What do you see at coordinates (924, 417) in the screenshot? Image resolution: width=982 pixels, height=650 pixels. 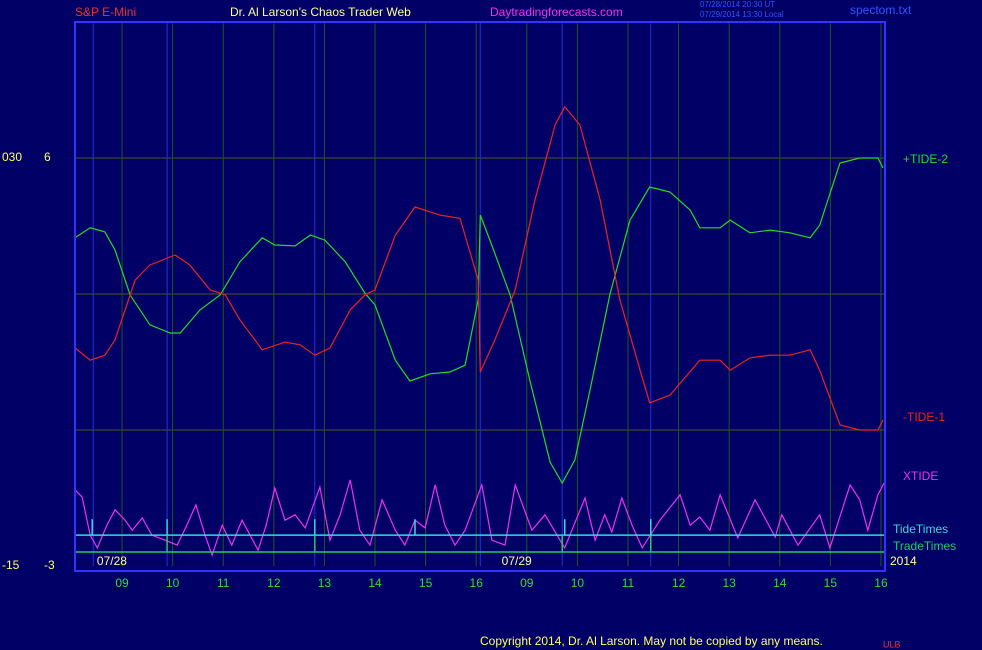 I see `legend-label: -TIDE-1` at bounding box center [924, 417].